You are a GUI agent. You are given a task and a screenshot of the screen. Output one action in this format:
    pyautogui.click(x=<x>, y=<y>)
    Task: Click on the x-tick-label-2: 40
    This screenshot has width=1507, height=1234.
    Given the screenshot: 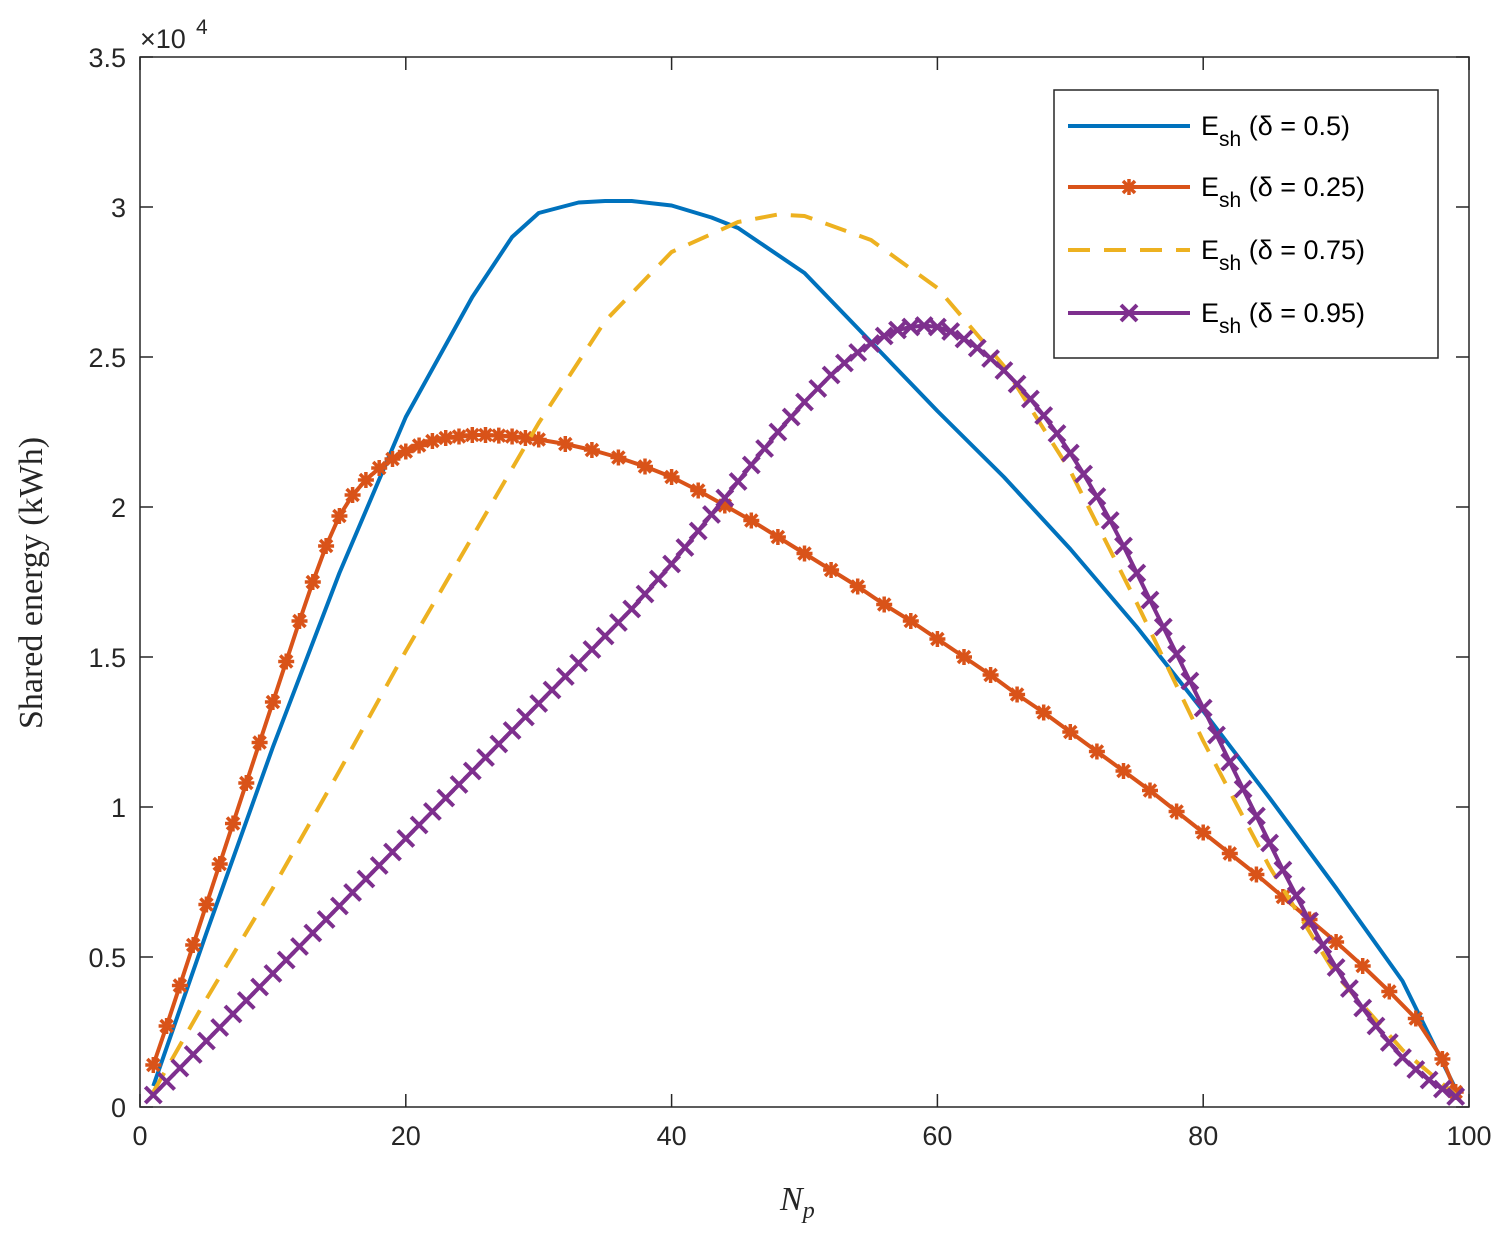 What is the action you would take?
    pyautogui.click(x=672, y=1136)
    